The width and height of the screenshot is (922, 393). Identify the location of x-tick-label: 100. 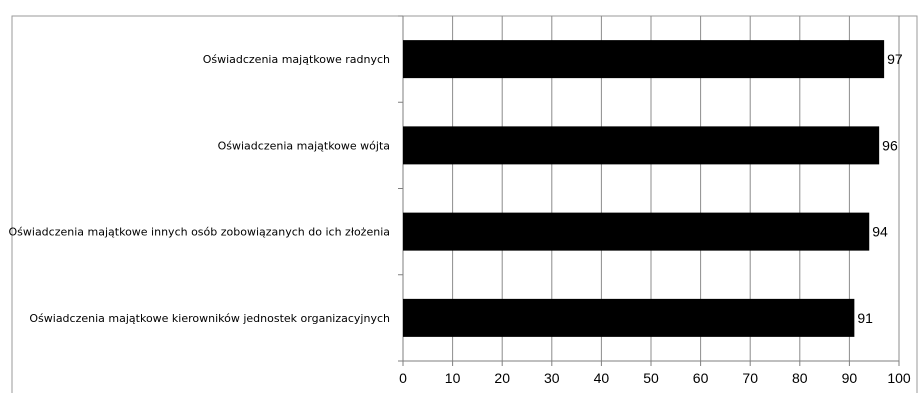
(899, 378).